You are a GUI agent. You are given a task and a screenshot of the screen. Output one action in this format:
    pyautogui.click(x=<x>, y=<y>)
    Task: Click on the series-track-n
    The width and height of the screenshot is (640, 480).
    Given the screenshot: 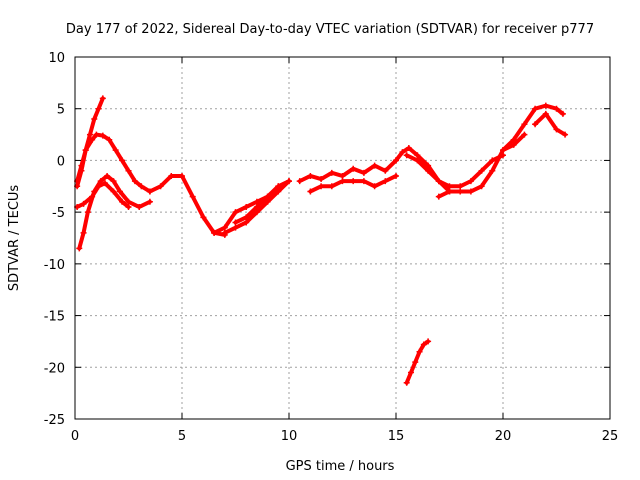 What is the action you would take?
    pyautogui.click(x=533, y=128)
    